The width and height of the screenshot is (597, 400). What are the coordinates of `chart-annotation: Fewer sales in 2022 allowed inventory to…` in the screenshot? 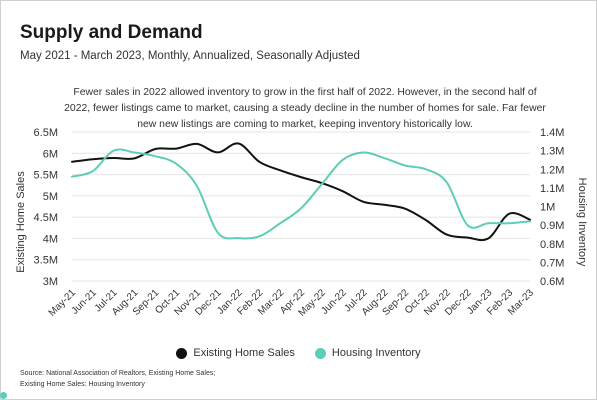 It's located at (305, 108).